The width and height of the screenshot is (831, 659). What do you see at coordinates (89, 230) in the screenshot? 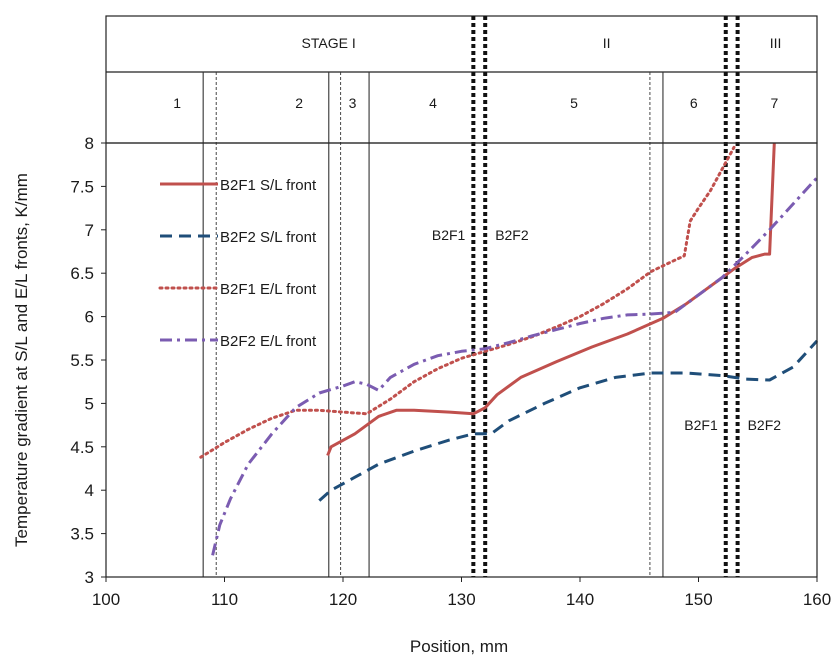
I see `y-tick-label: 7` at bounding box center [89, 230].